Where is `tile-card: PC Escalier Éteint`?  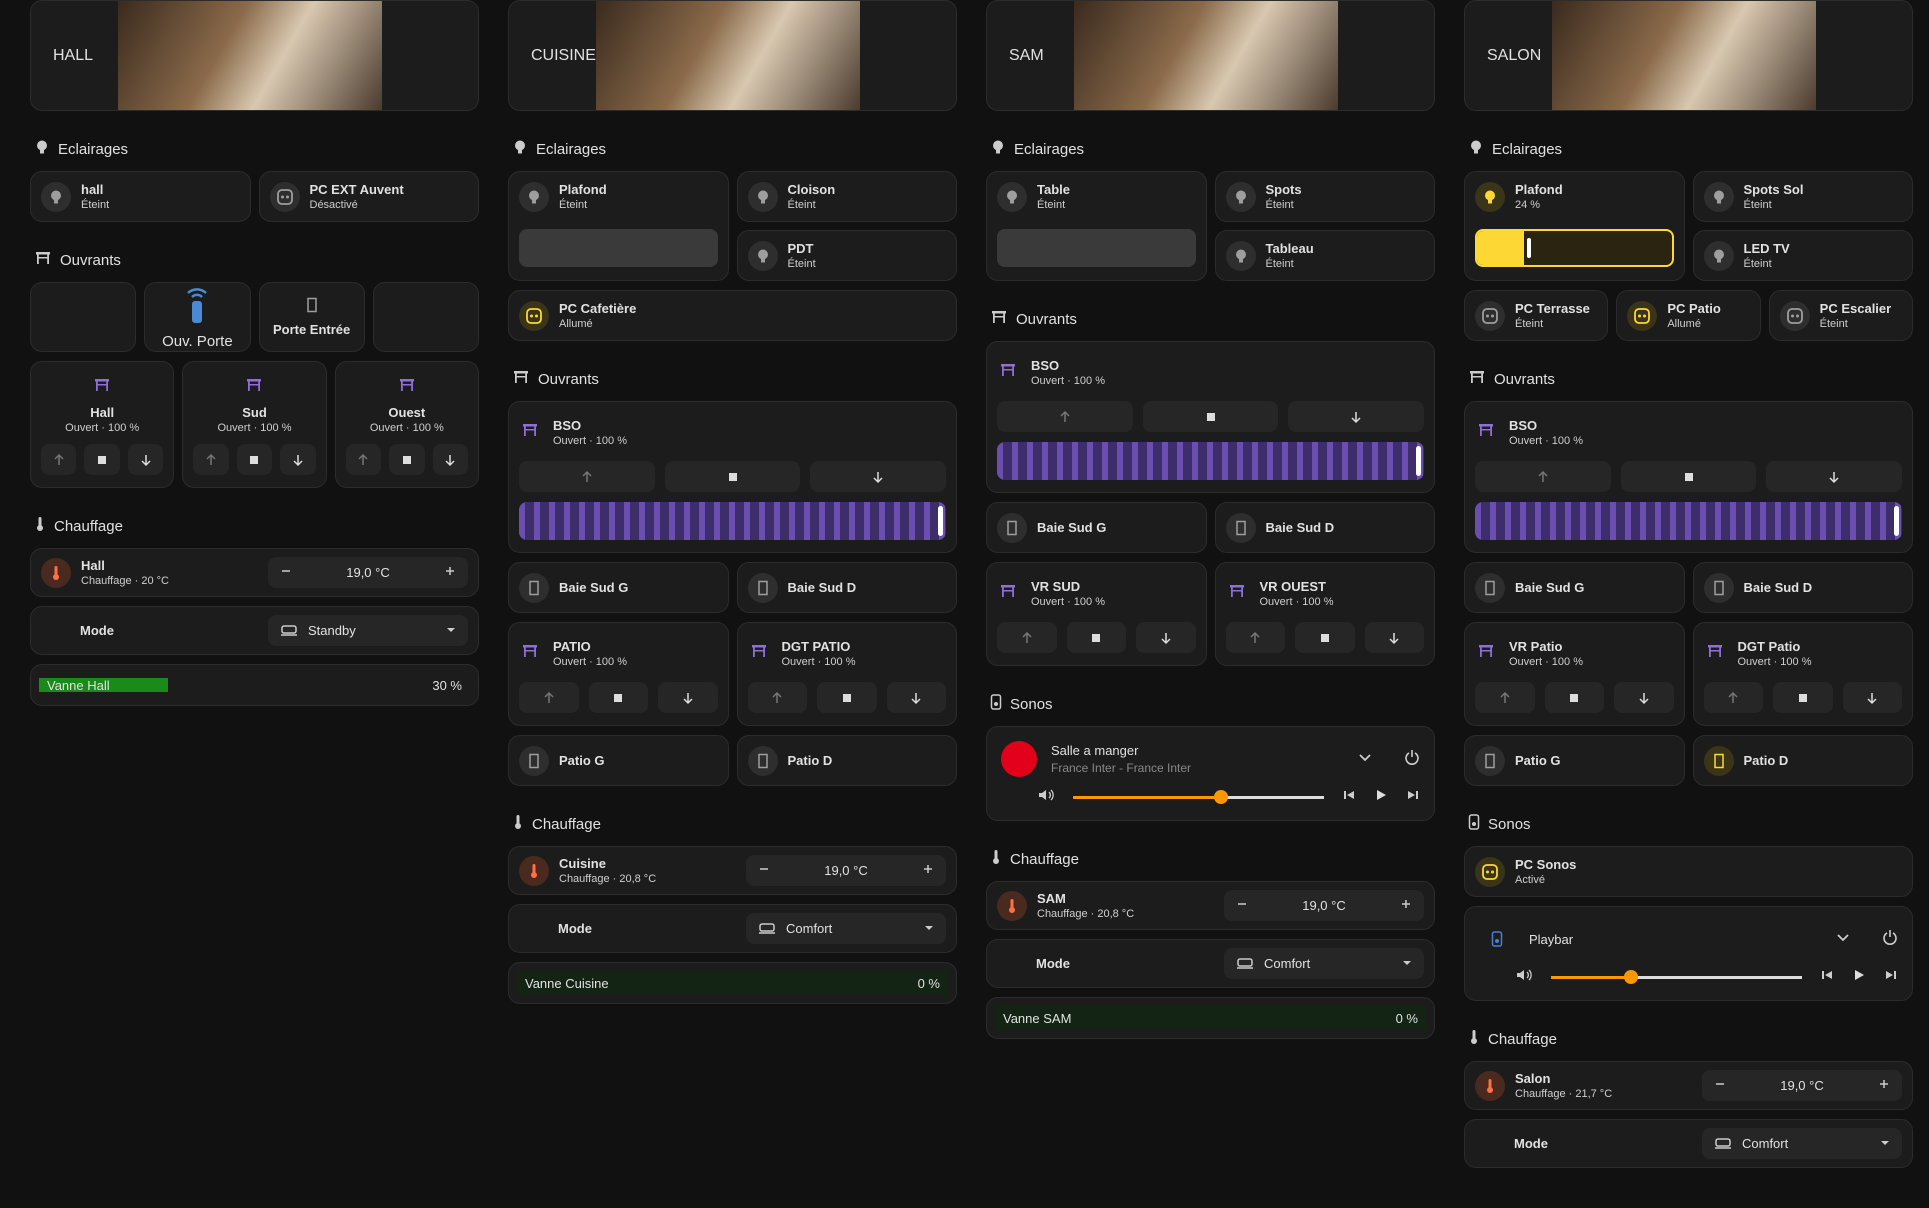
tile-card: PC Escalier Éteint is located at coordinates (1840, 315).